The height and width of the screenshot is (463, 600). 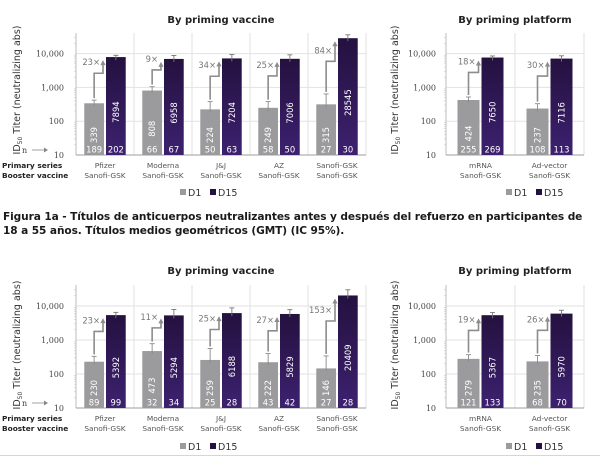 What do you see at coordinates (514, 271) in the screenshot?
I see `chart-title: By priming platform` at bounding box center [514, 271].